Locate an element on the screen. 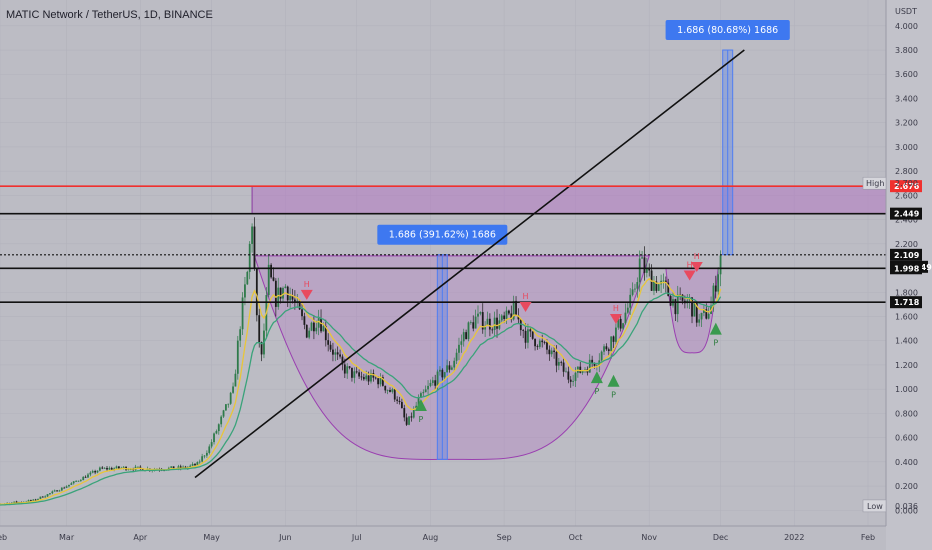  level-tag is located at coordinates (906, 302).